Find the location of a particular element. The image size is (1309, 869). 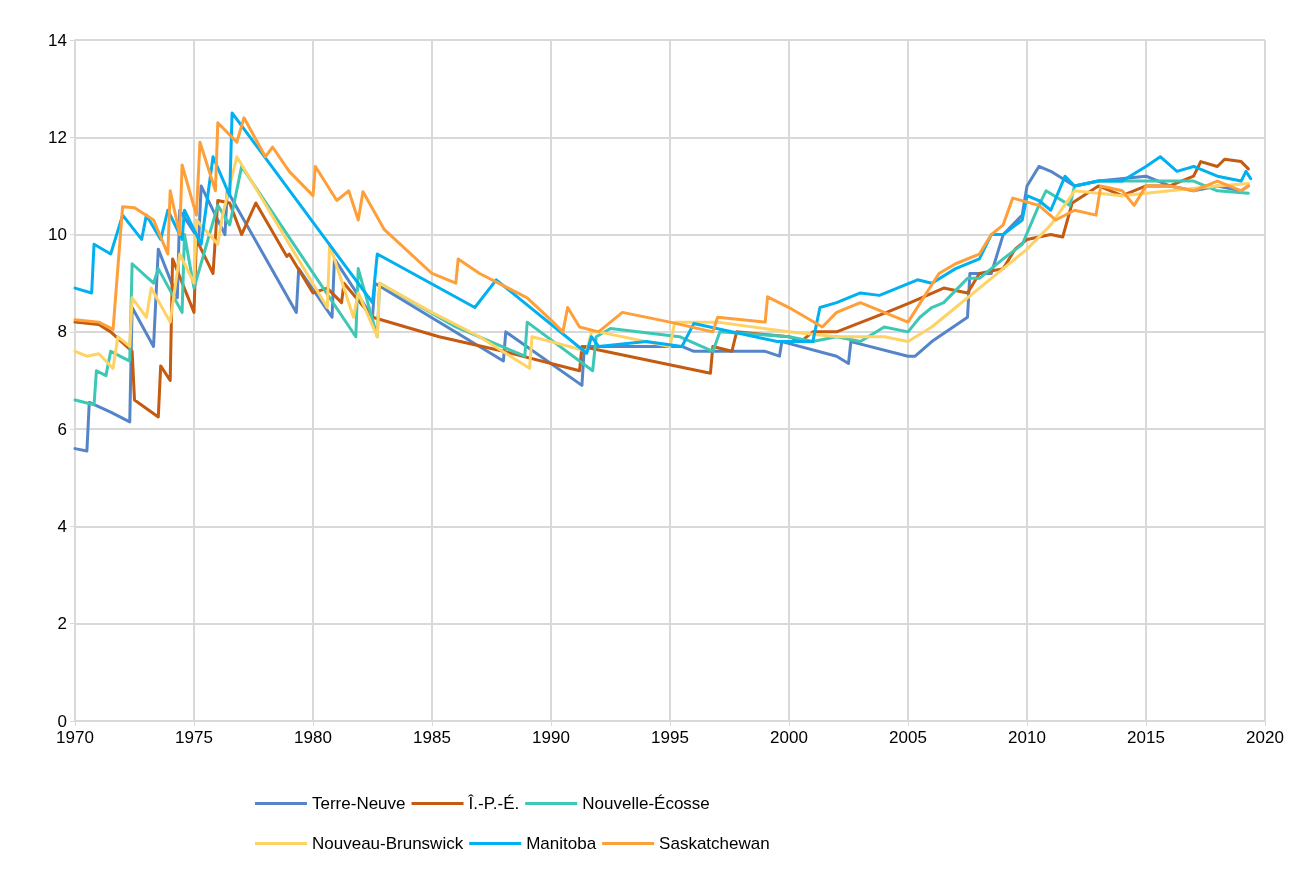

y-tick-label: 6 is located at coordinates (62, 429).